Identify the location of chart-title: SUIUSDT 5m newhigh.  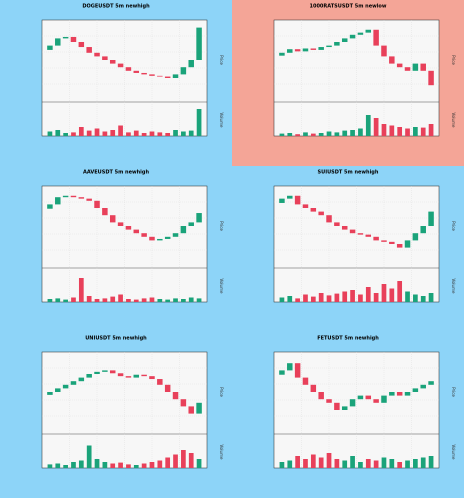
(348, 173).